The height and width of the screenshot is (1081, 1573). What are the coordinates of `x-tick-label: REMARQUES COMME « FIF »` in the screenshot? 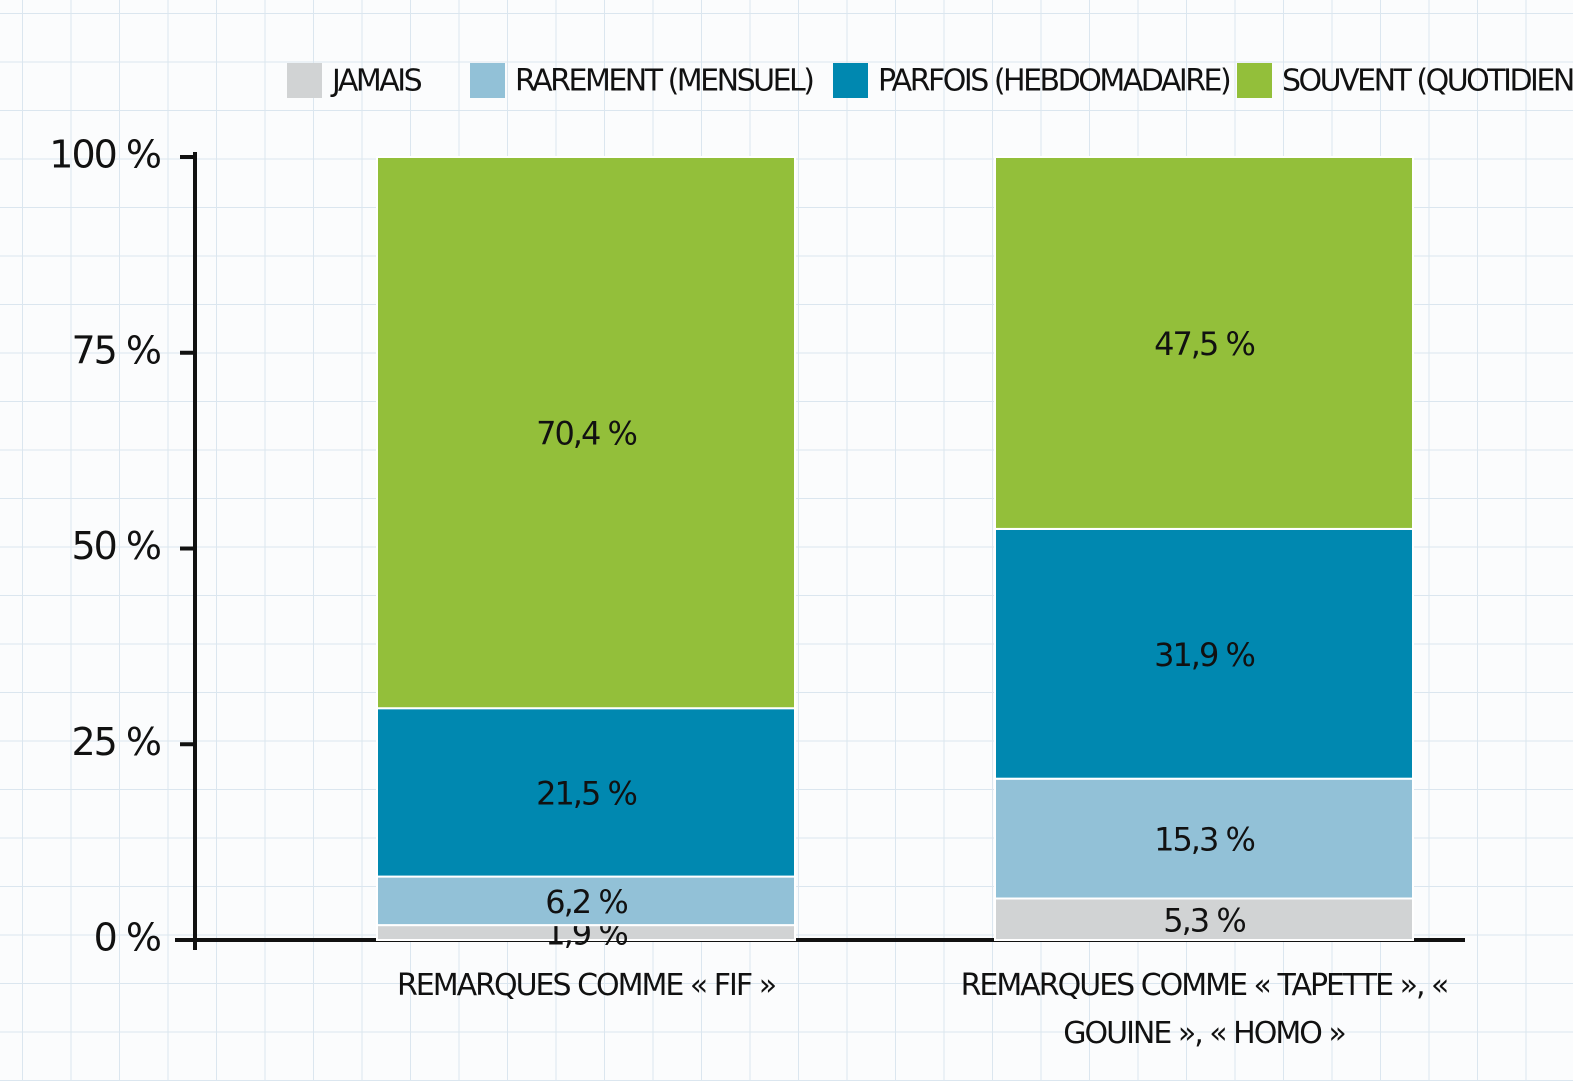 It's located at (586, 985).